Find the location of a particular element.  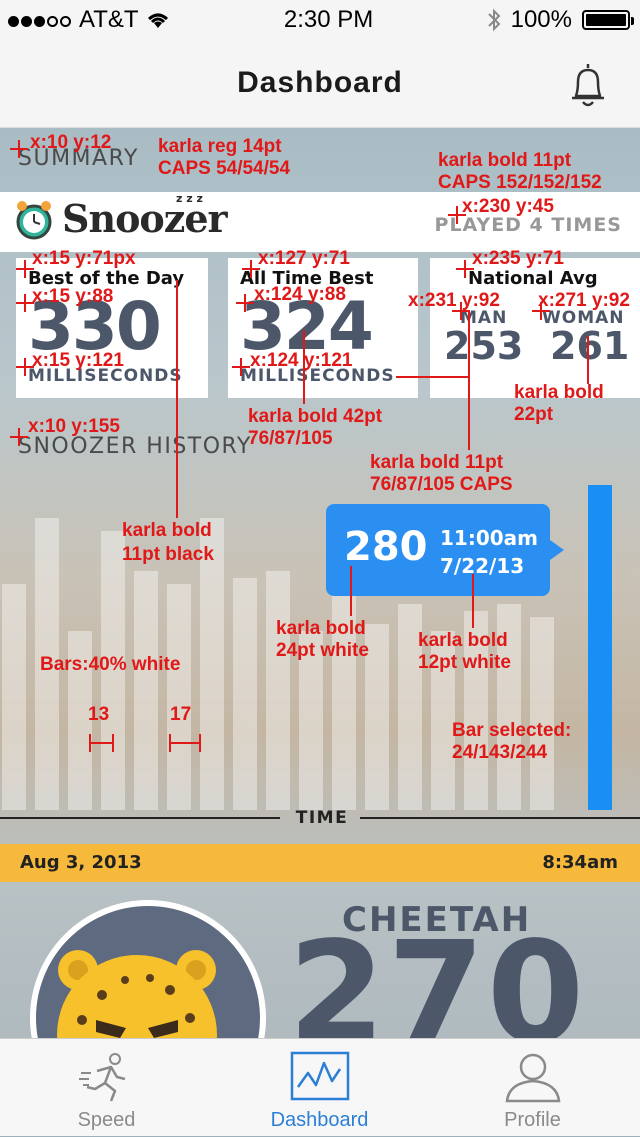

all-time-best-label: All Time Best is located at coordinates (307, 278).